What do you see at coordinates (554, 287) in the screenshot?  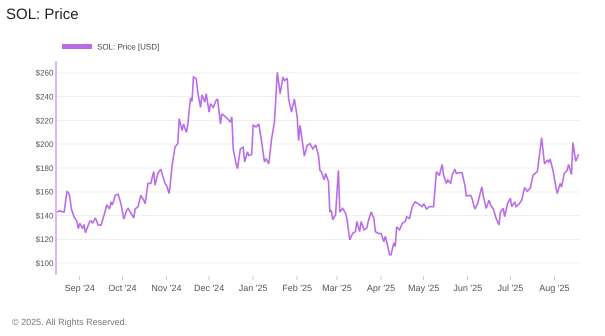 I see `x-tick-label: Aug '25` at bounding box center [554, 287].